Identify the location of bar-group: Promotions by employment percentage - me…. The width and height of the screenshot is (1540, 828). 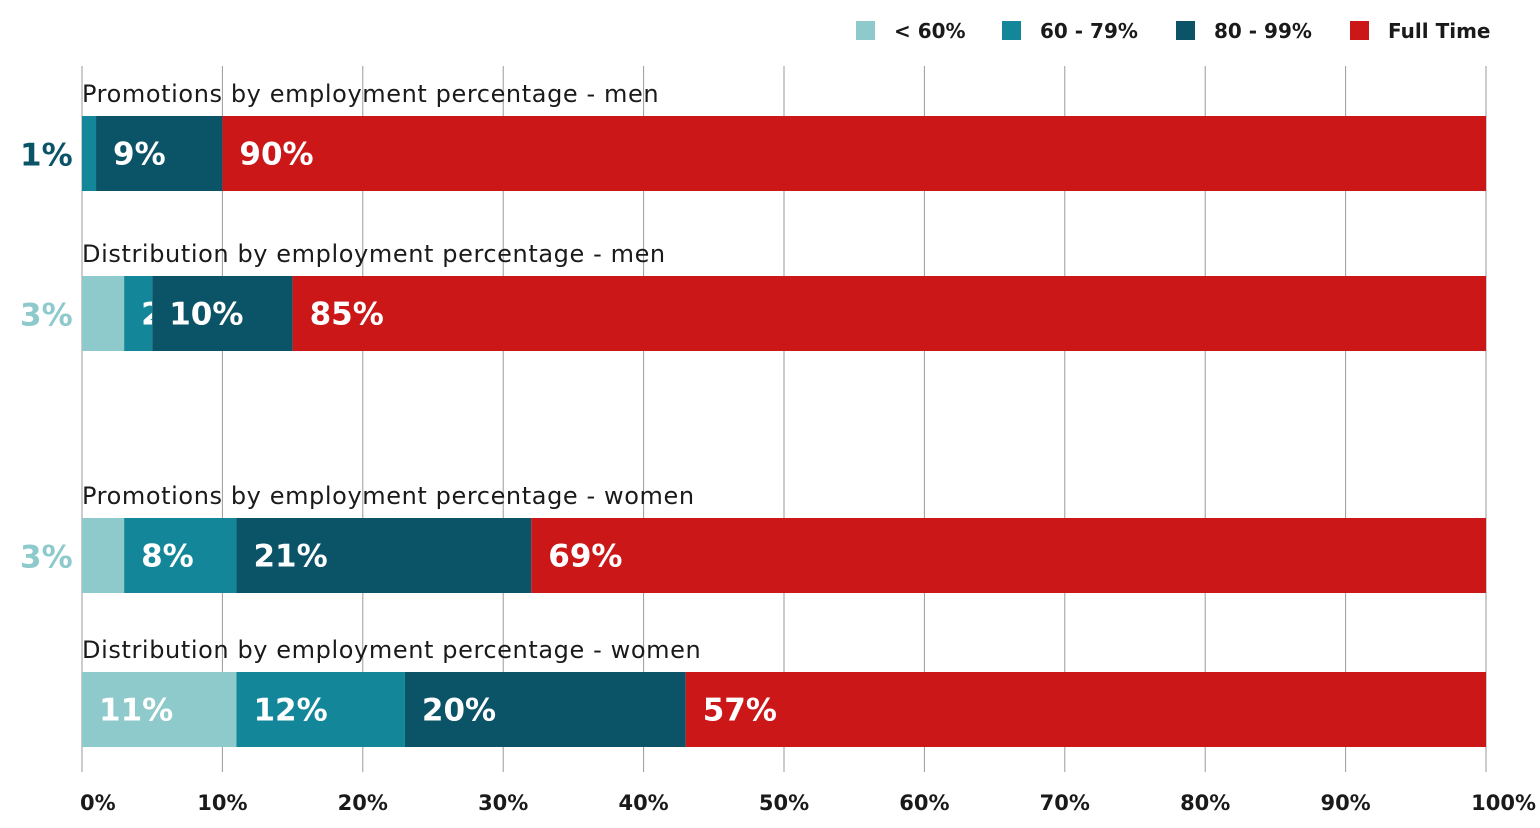
(753, 135).